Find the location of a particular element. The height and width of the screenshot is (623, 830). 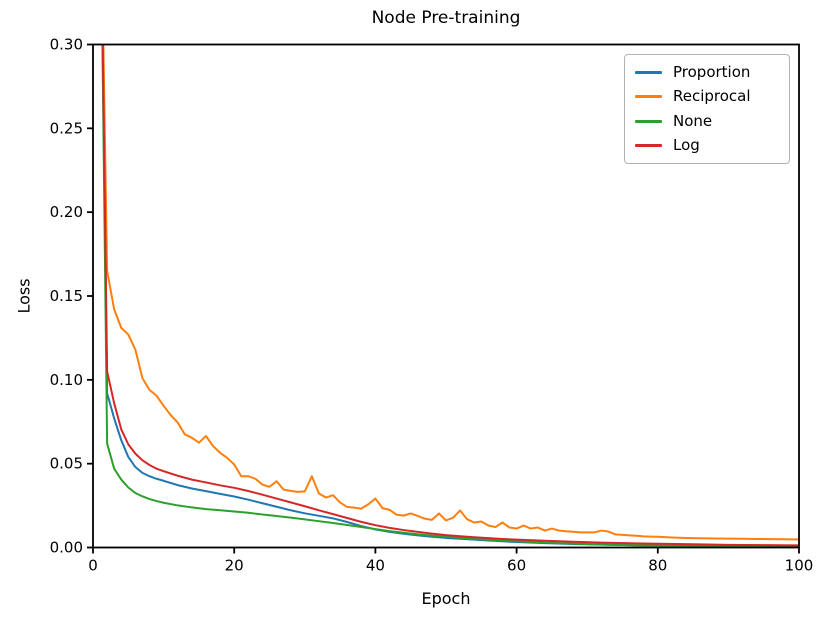

legend-label: None is located at coordinates (693, 120).